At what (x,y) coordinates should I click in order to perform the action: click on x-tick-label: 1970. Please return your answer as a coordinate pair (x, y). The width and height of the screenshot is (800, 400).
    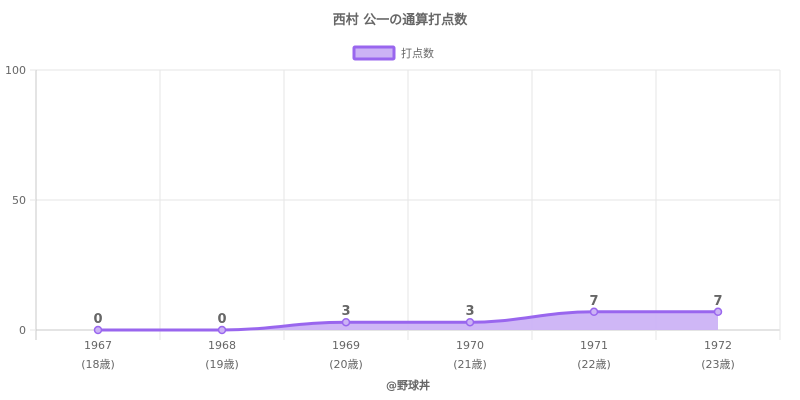
    Looking at the image, I should click on (470, 345).